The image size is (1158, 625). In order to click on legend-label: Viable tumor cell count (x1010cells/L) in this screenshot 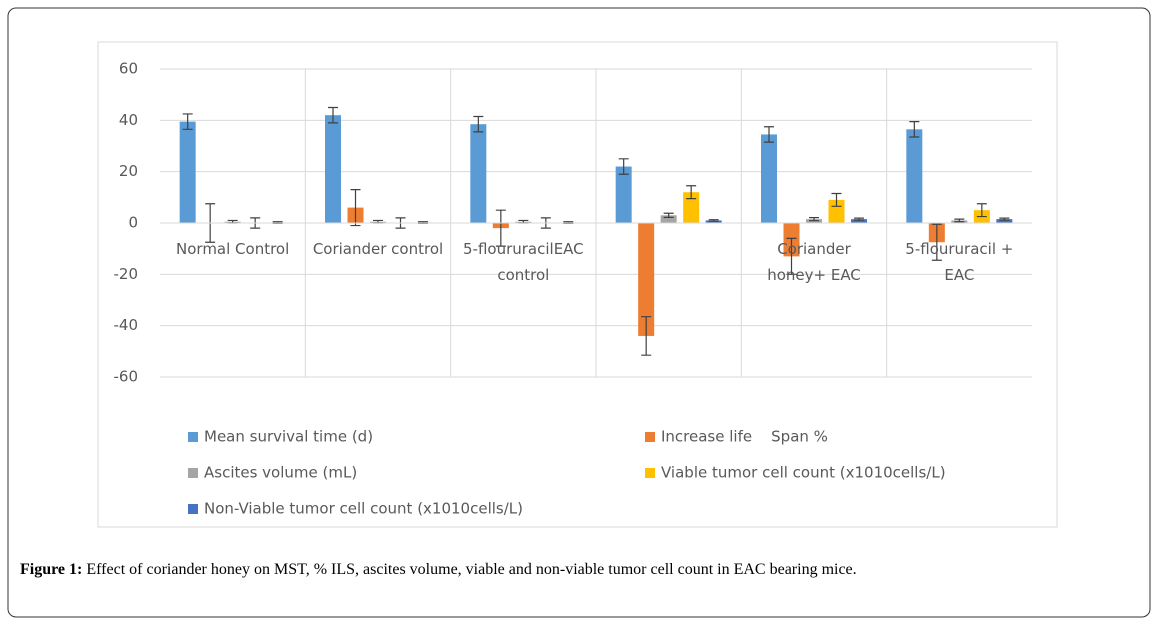, I will do `click(803, 473)`.